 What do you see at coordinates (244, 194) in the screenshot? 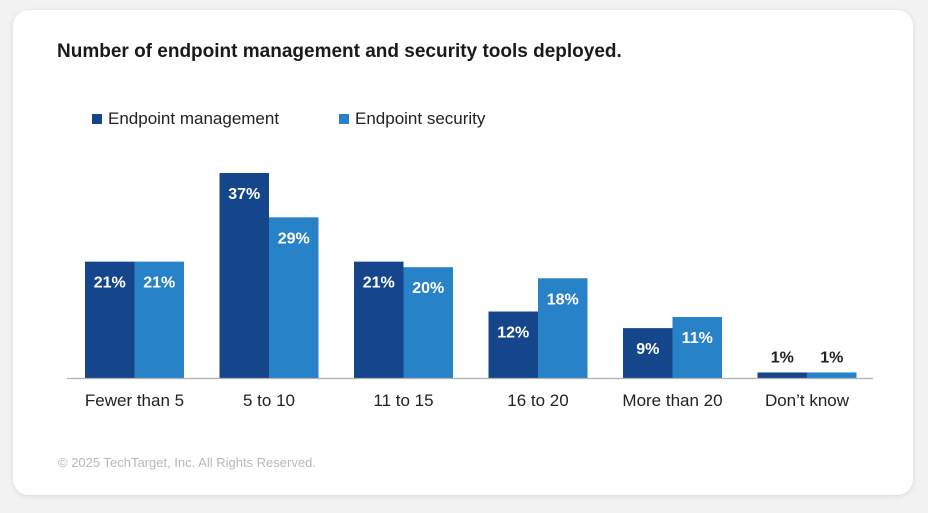
I see `data-label-endpoint-management-1: 37%` at bounding box center [244, 194].